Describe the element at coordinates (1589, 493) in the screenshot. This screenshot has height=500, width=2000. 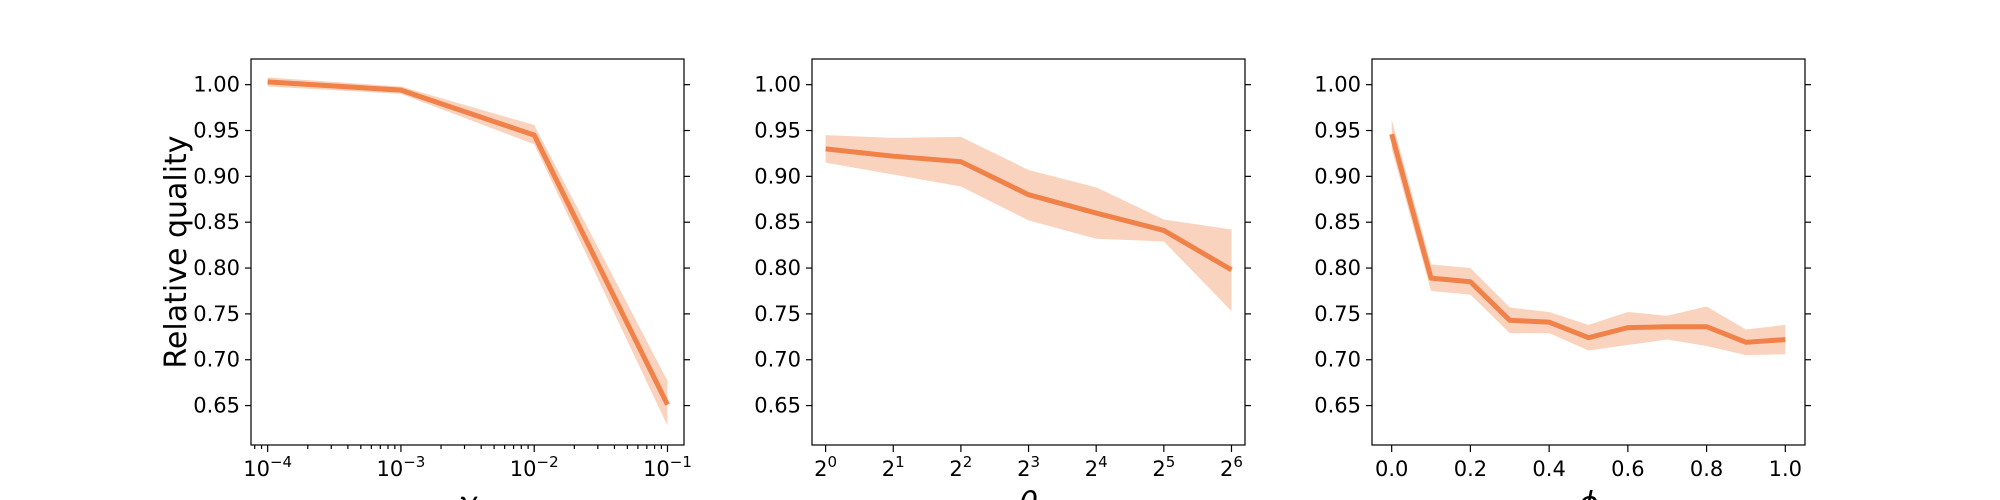
I see `x-axis-label: ϕ` at that location.